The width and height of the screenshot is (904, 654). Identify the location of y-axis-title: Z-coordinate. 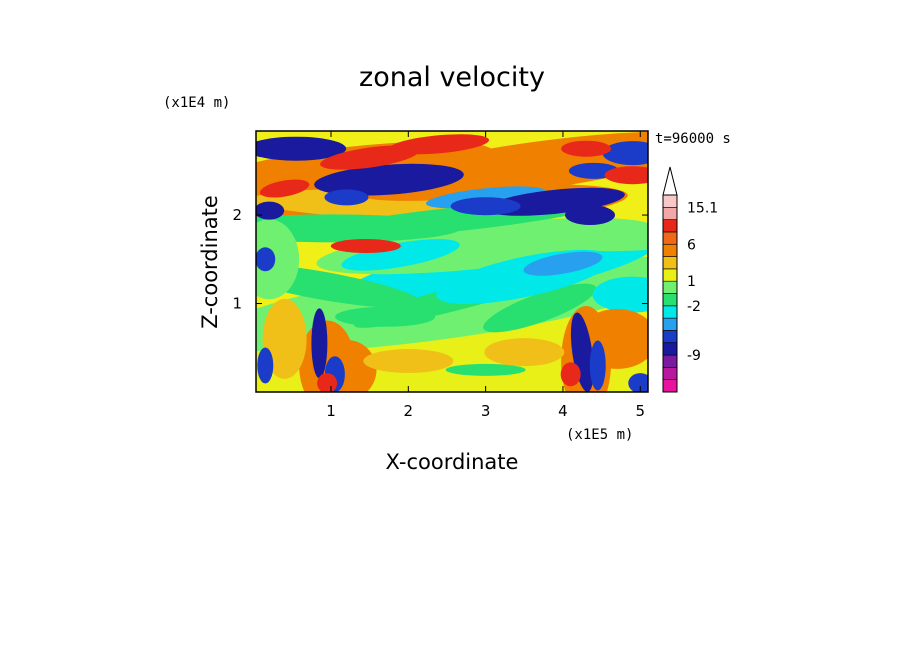
(210, 262).